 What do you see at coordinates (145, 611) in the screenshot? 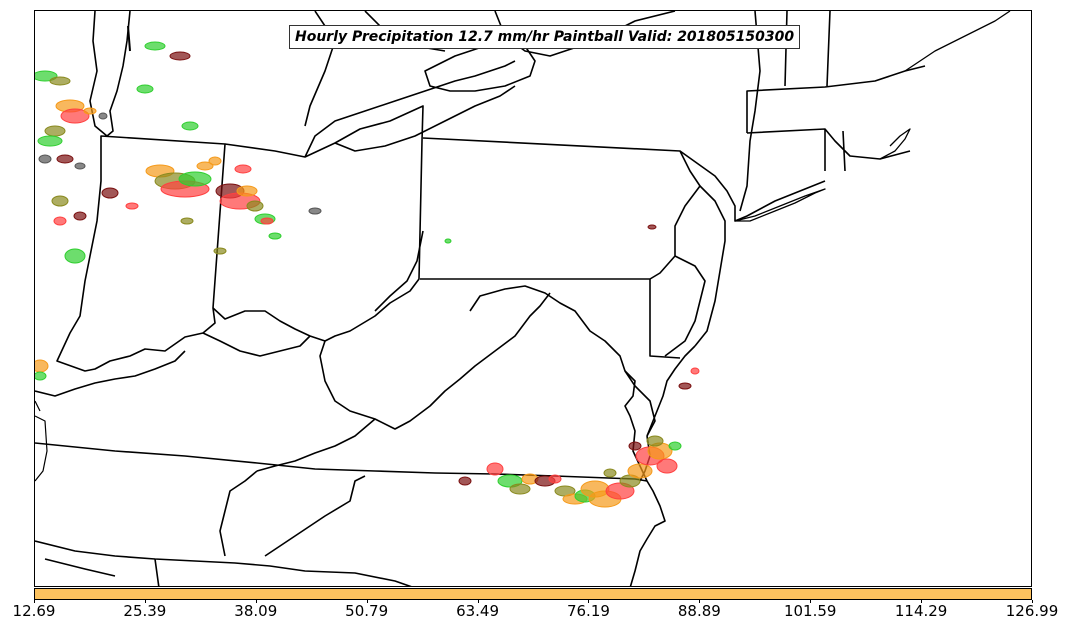
I see `colorbar-tick-label: 25.39` at bounding box center [145, 611].